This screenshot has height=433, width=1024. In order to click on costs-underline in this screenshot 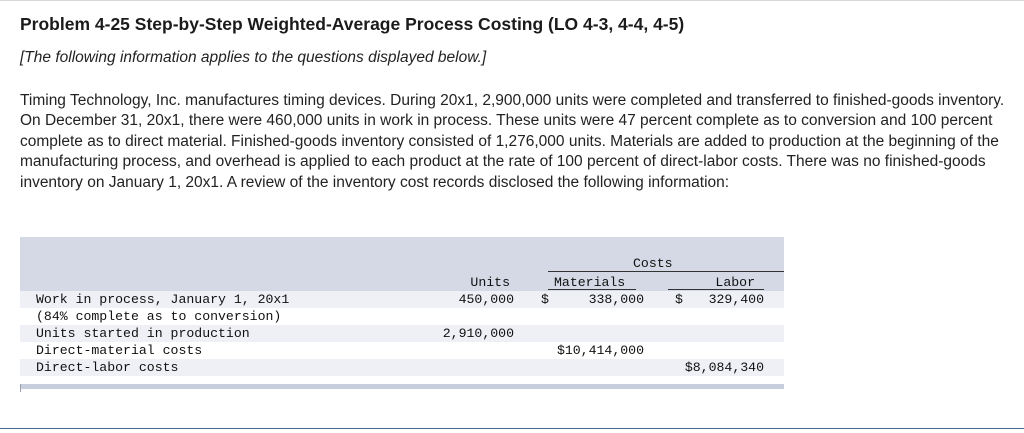, I will do `click(666, 271)`.